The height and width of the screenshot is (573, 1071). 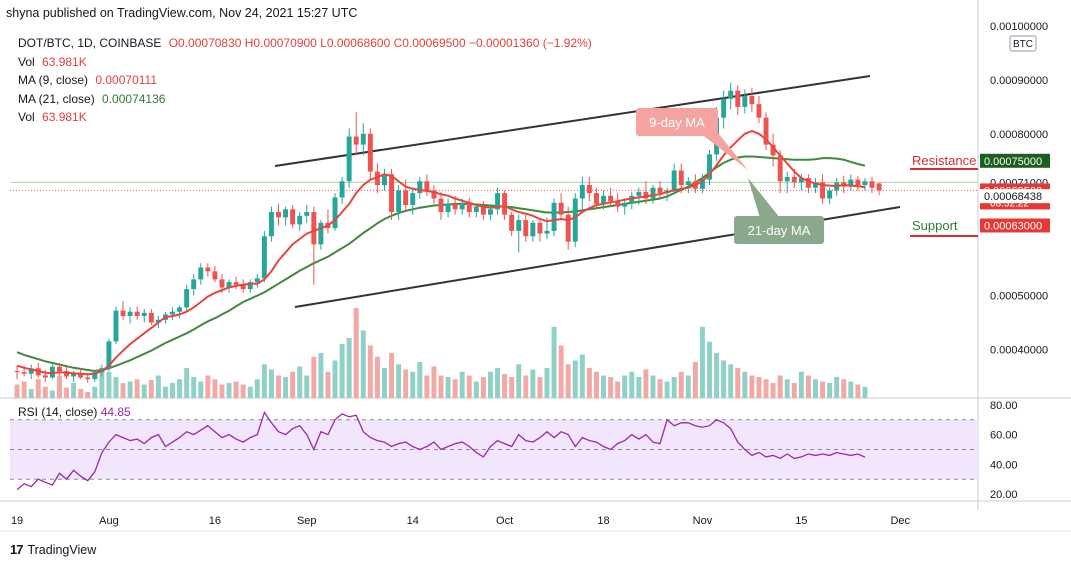 I want to click on legend-vol2-row: Vol 63.981K, so click(x=307, y=117).